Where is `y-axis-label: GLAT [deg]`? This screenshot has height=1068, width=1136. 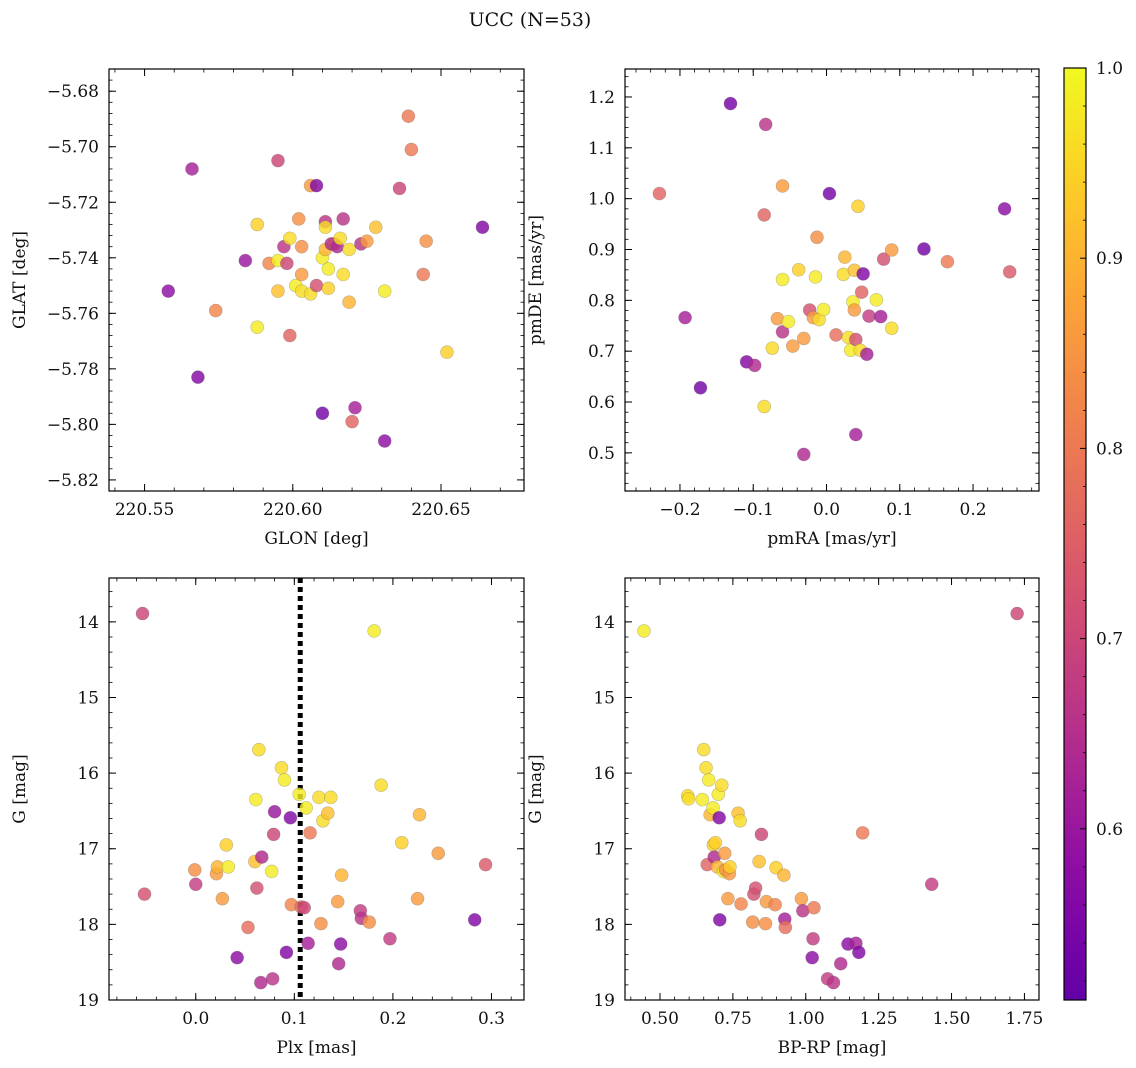 y-axis-label: GLAT [deg] is located at coordinates (20, 280).